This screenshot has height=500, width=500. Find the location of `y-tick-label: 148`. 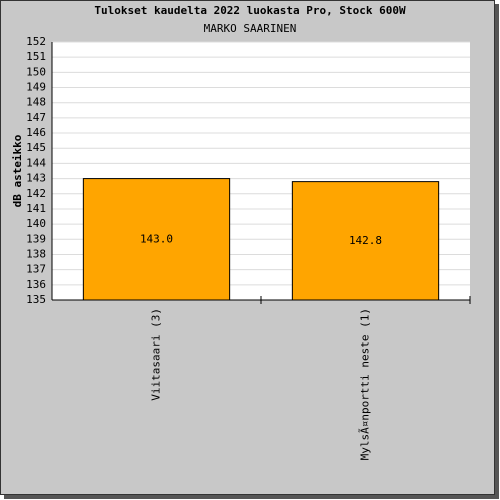

y-tick-label: 148 is located at coordinates (36, 102).